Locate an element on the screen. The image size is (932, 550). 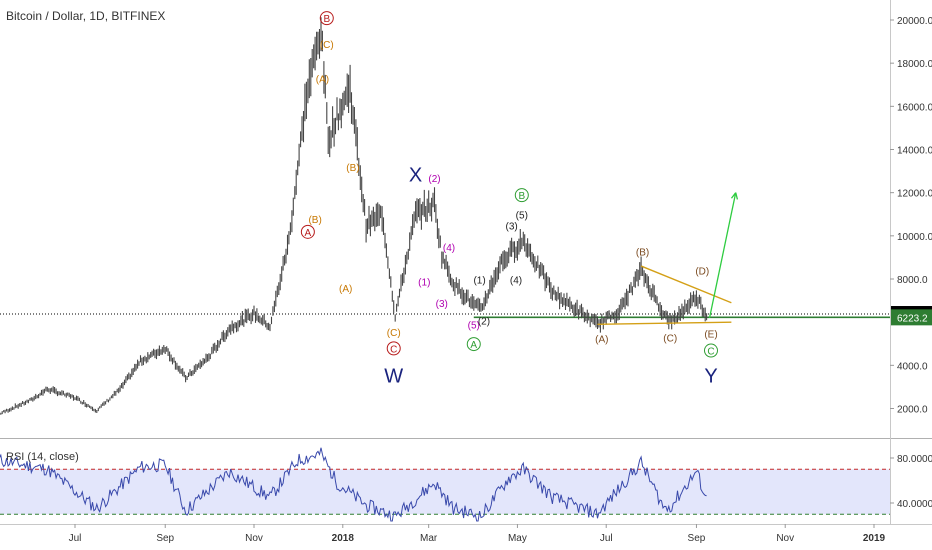
chart-title: Bitcoin / Dollar, 1D, BITFINEX is located at coordinates (86, 16).